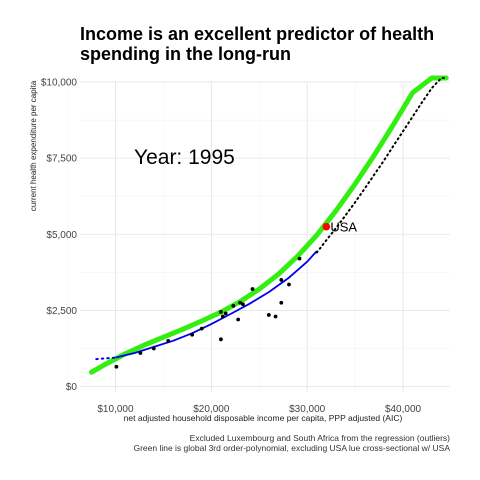 This screenshot has width=480, height=480. What do you see at coordinates (59, 83) in the screenshot?
I see `y-tick-label: $10,000` at bounding box center [59, 83].